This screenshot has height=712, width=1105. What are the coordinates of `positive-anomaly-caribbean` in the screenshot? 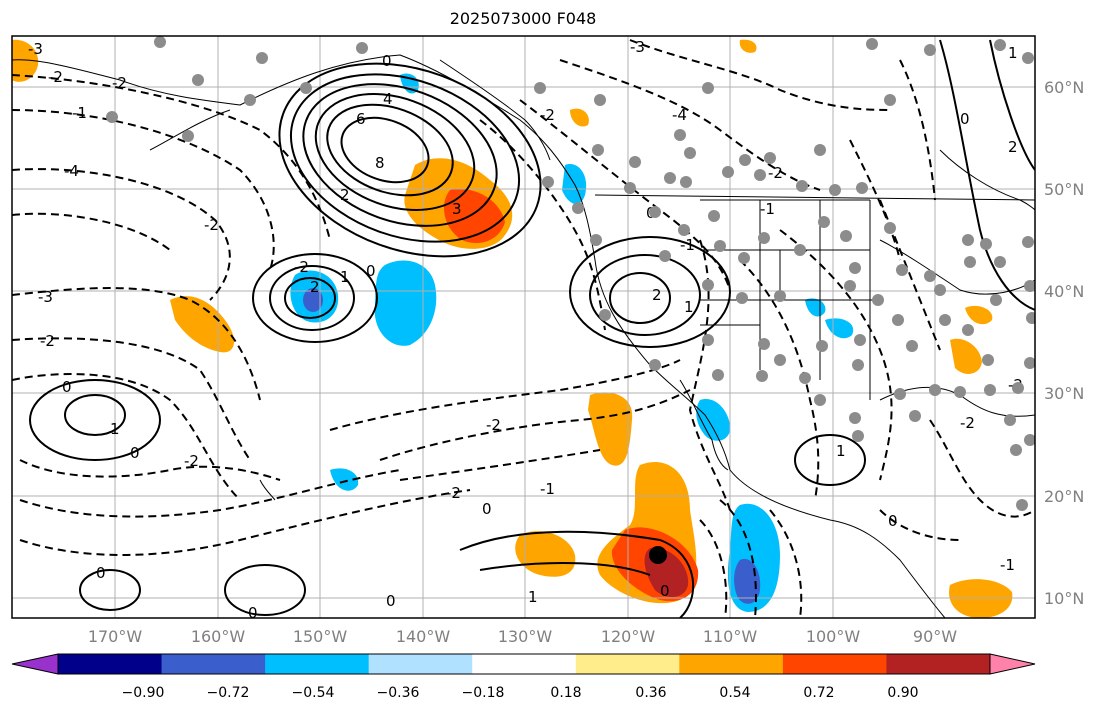 It's located at (981, 598).